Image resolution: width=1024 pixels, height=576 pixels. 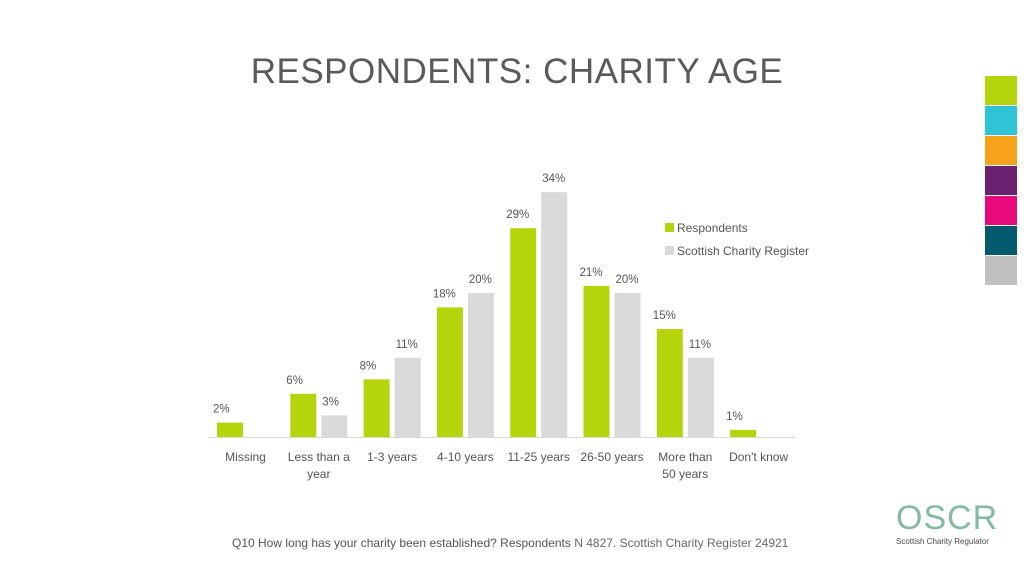 I want to click on logo-subtitle: Scottish Charity Regulator, so click(x=942, y=541).